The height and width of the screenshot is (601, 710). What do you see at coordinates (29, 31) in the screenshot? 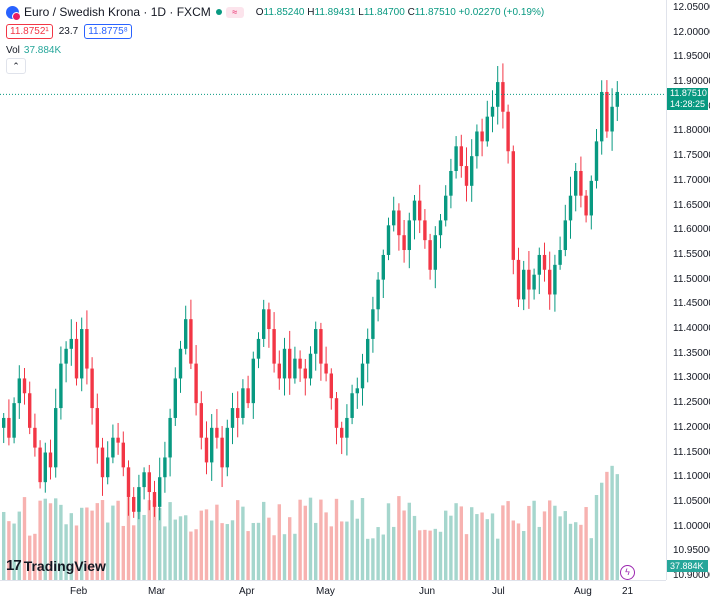
I see `sell-button: 11.8752¹` at bounding box center [29, 31].